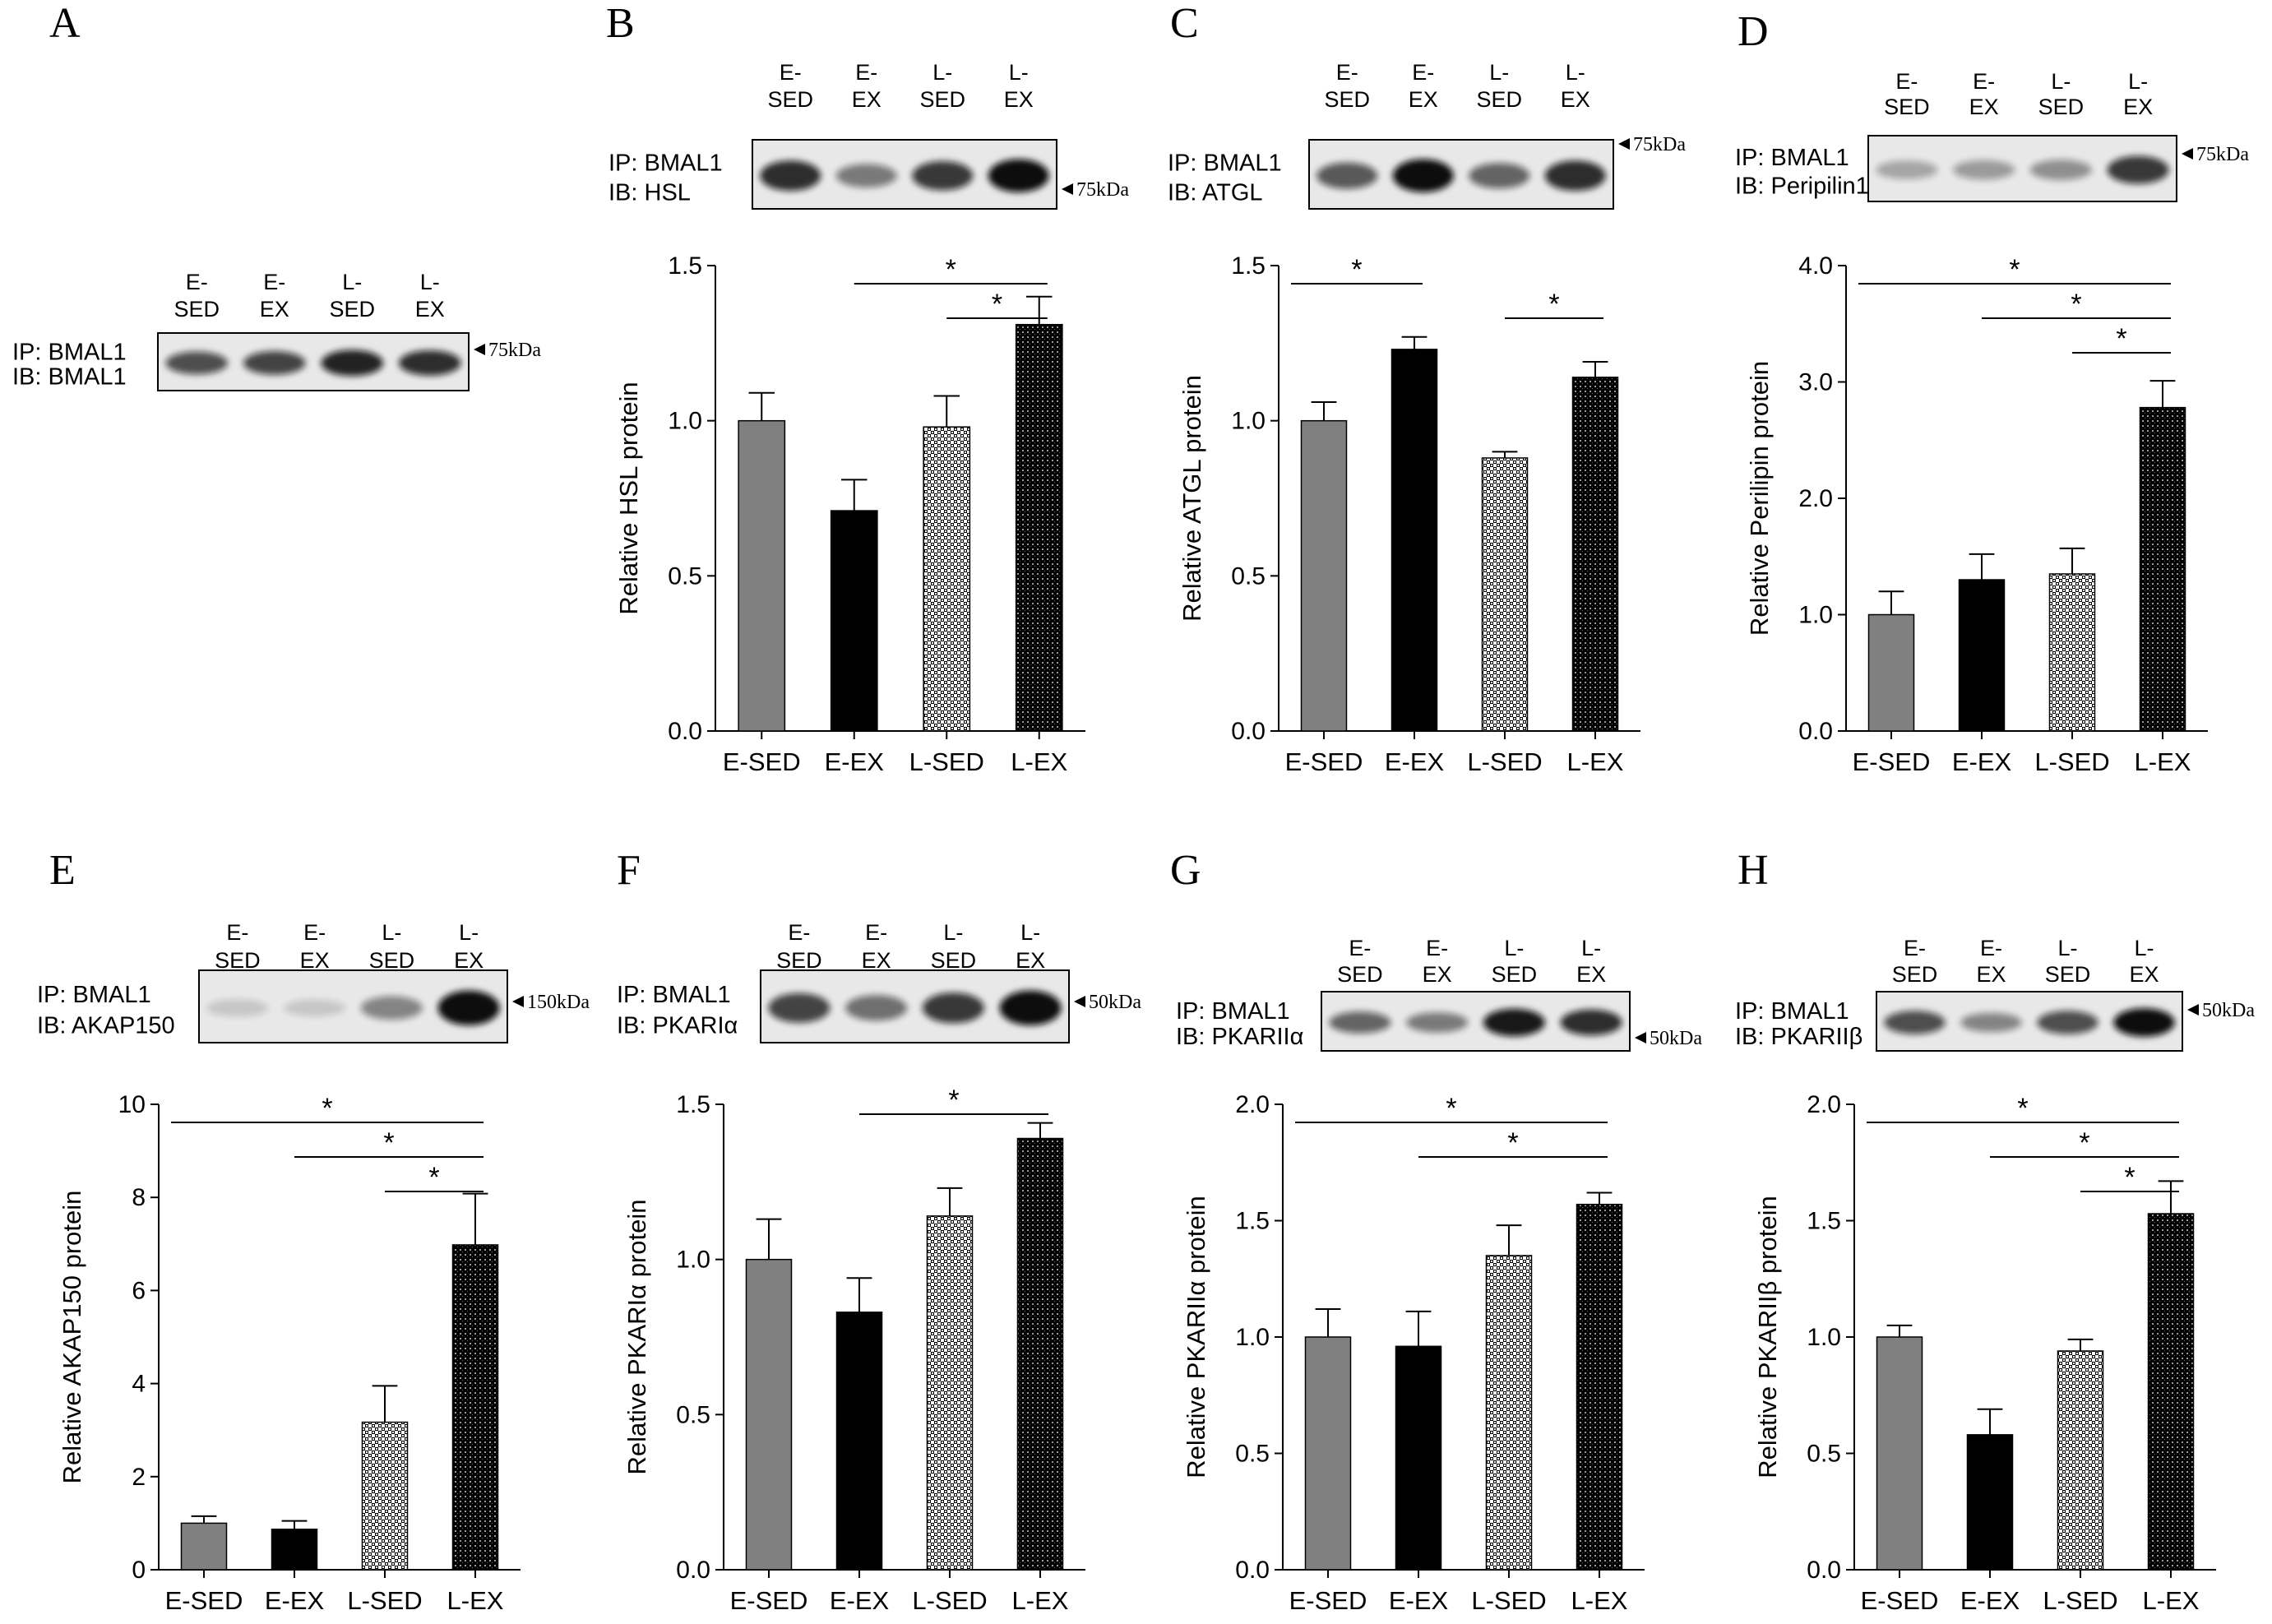 This screenshot has height=1624, width=2272. Describe the element at coordinates (559, 1002) in the screenshot. I see `molecular-weight-marker: 150kDa` at that location.